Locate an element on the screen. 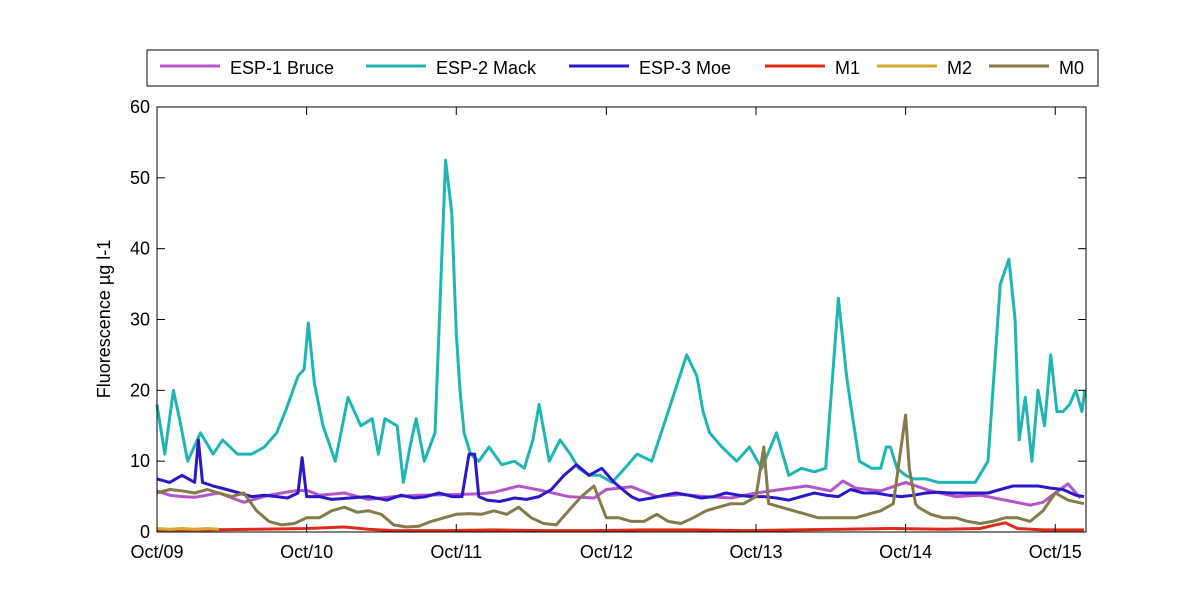  legend-label: ESP-3 Moe is located at coordinates (685, 68).